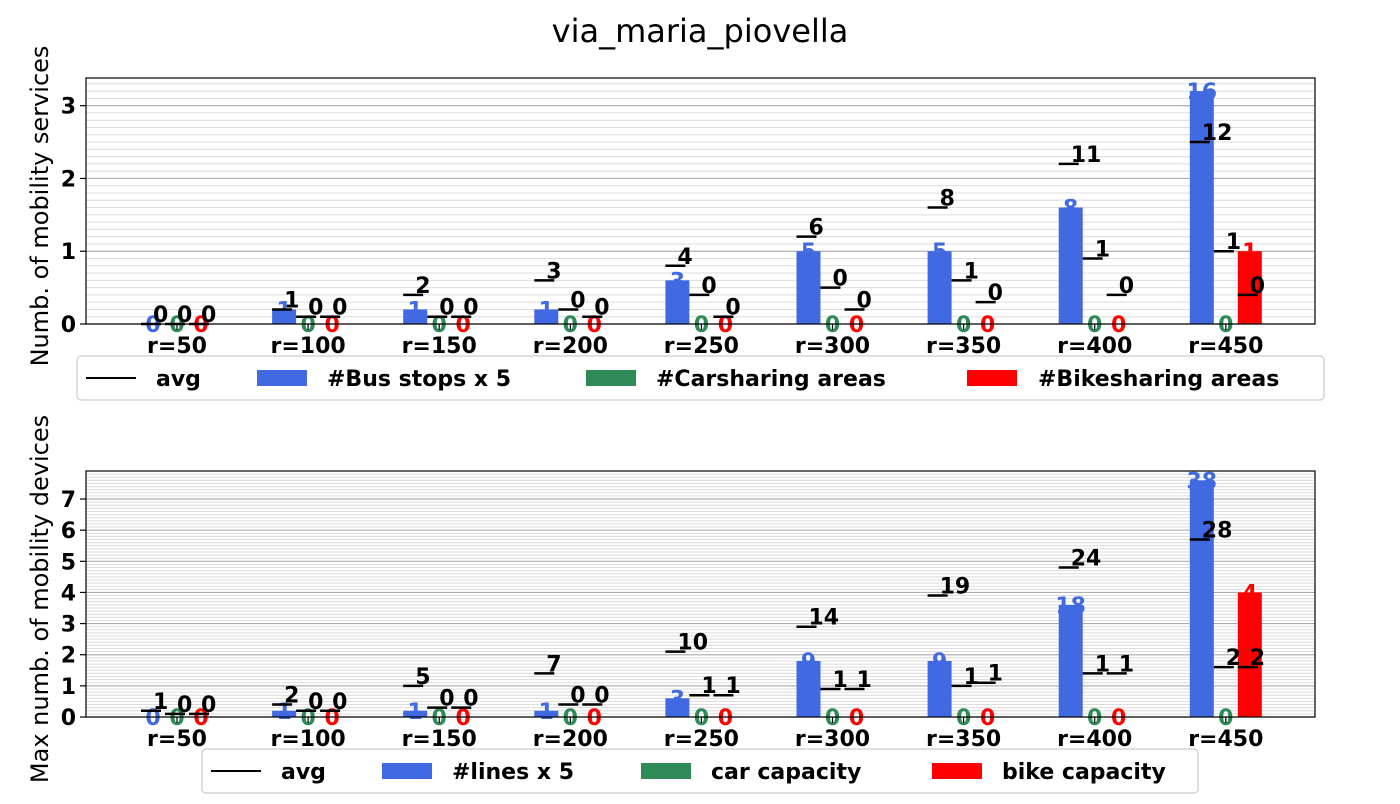 This screenshot has height=804, width=1400. What do you see at coordinates (1225, 739) in the screenshot?
I see `x-tick-label: r=450` at bounding box center [1225, 739].